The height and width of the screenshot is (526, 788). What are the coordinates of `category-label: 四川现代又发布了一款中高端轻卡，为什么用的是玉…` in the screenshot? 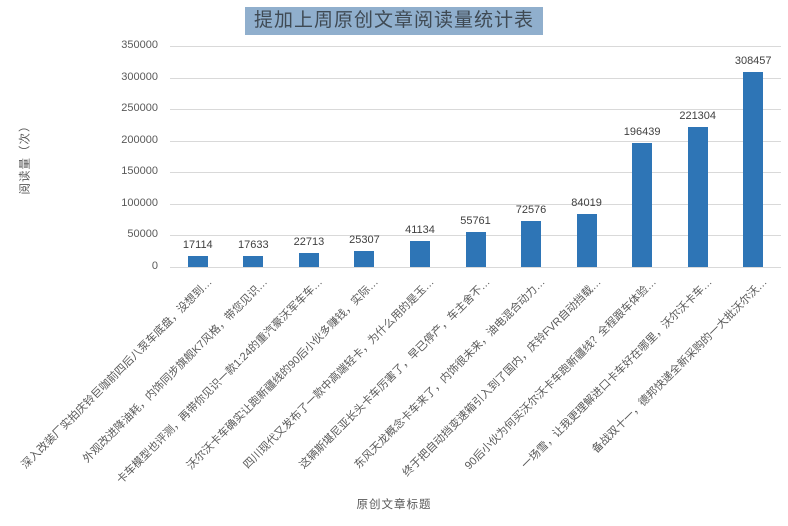 It's located at (339, 374).